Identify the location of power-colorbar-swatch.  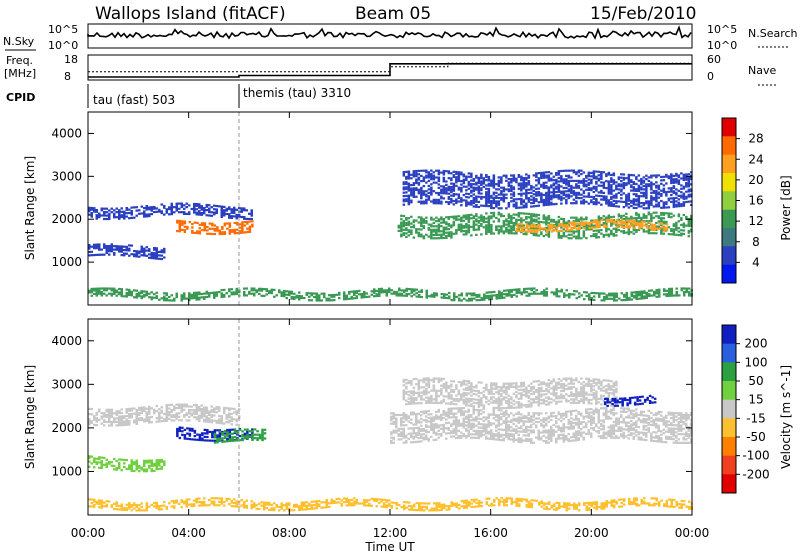
(729, 127).